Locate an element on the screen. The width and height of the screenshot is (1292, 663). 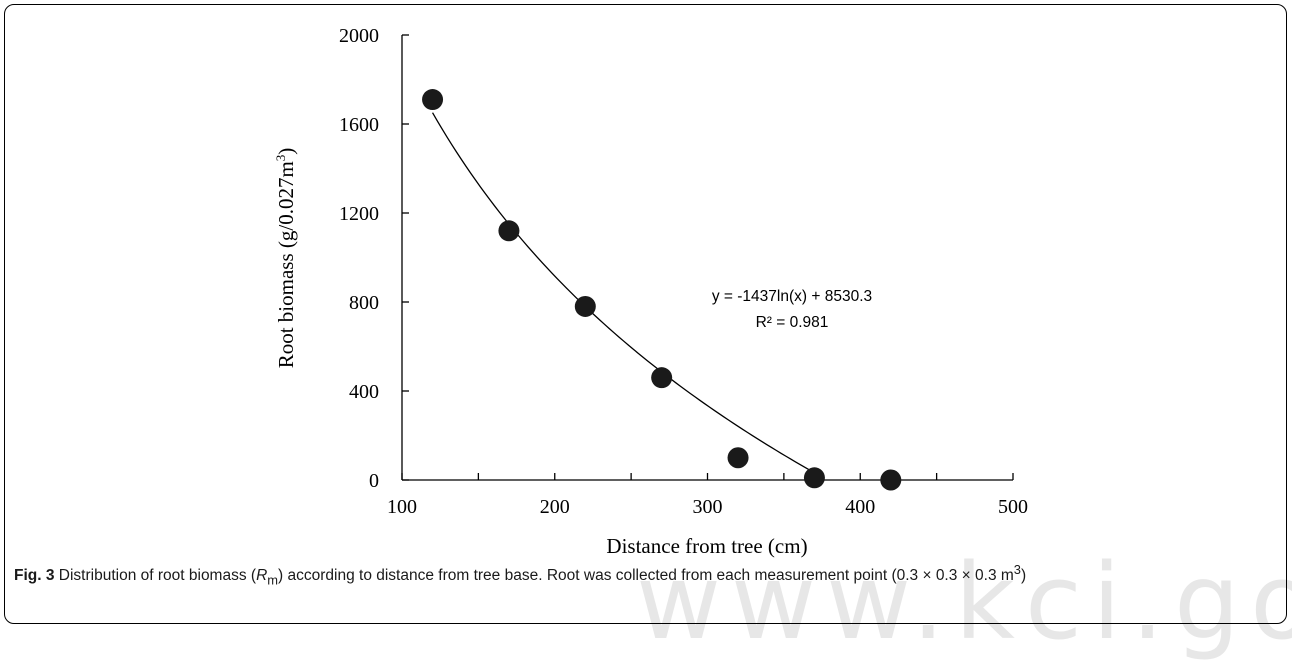
y-tick-label: 800 is located at coordinates (364, 303).